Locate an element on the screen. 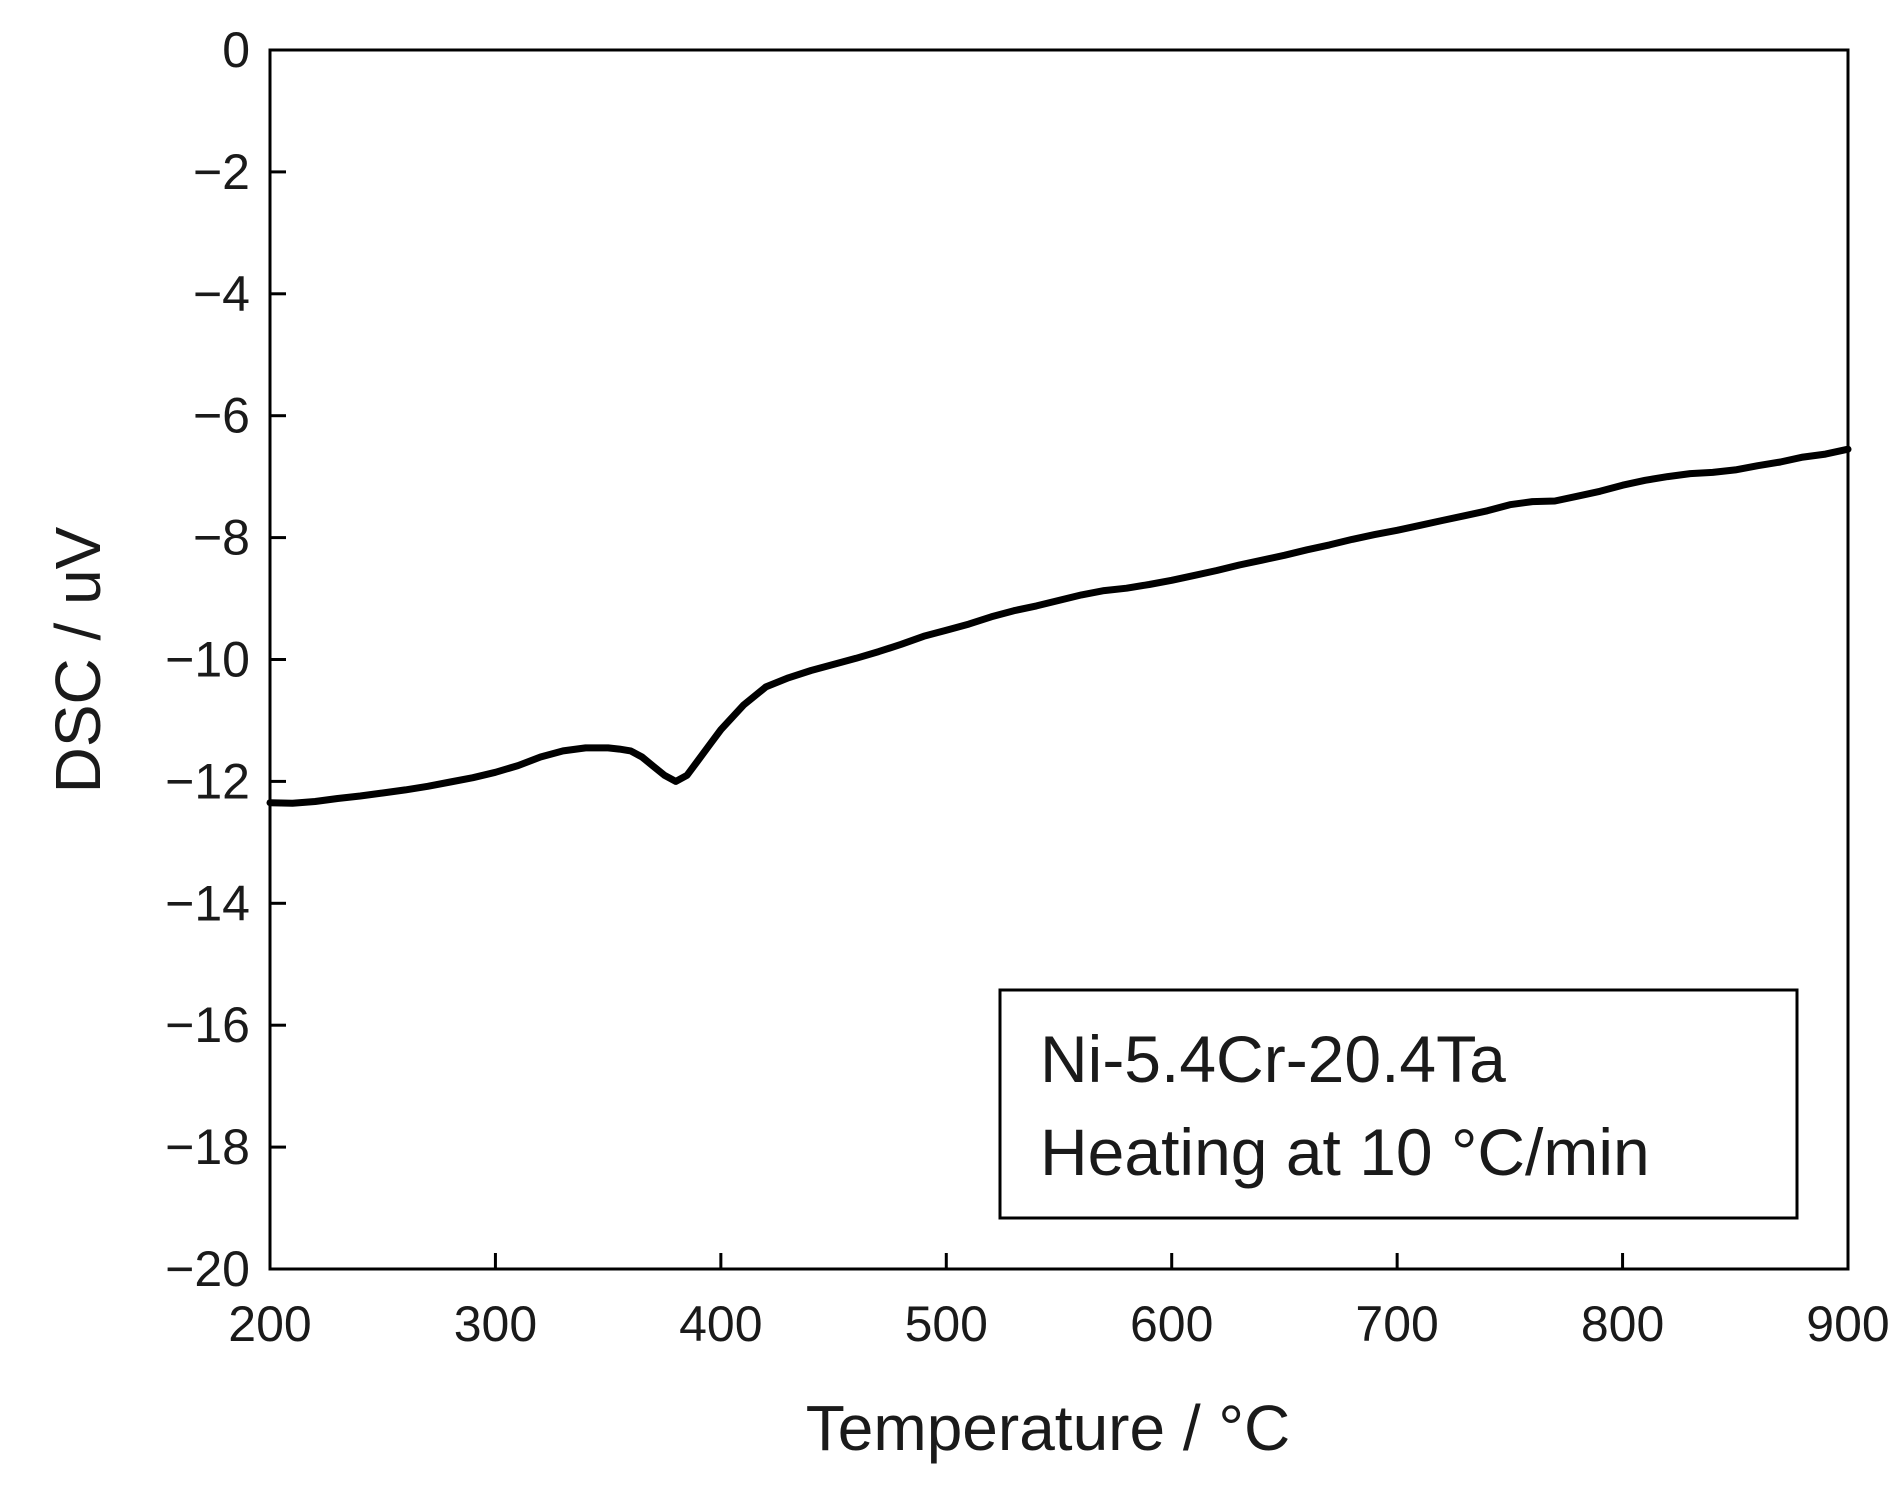 This screenshot has width=1899, height=1507. y-tick-label: −4 is located at coordinates (221, 294).